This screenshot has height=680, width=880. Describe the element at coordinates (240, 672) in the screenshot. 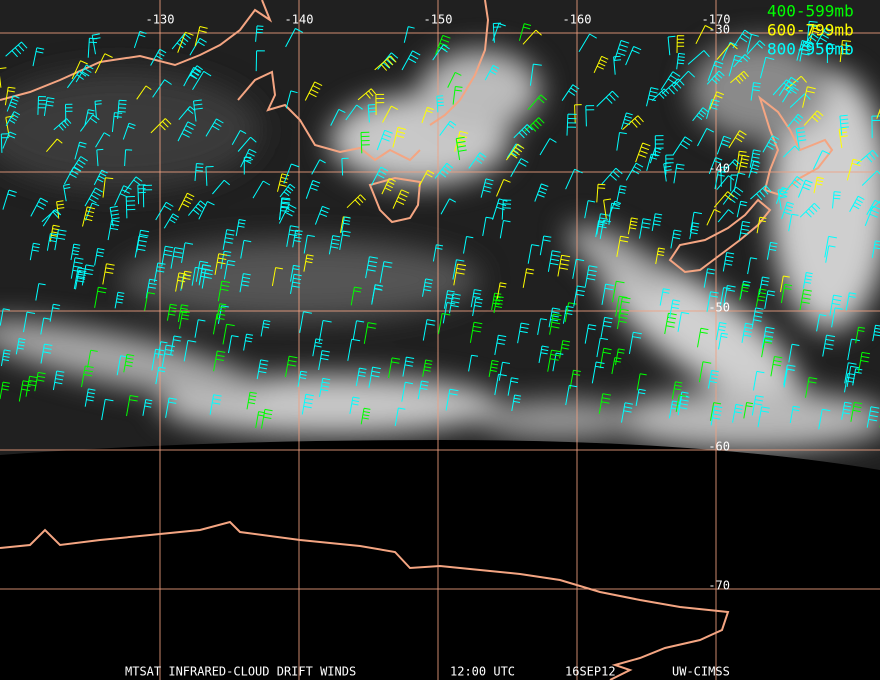

I see `footer-product: MTSAT INFRARED-CLOUD DRIFT WINDS` at that location.